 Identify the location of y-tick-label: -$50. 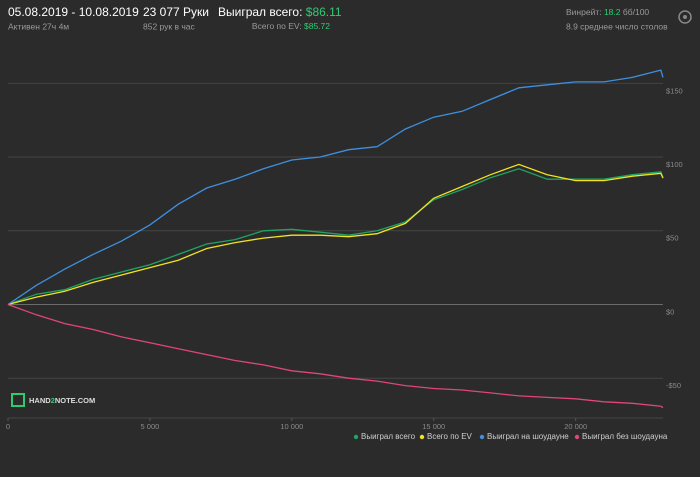
(673, 385).